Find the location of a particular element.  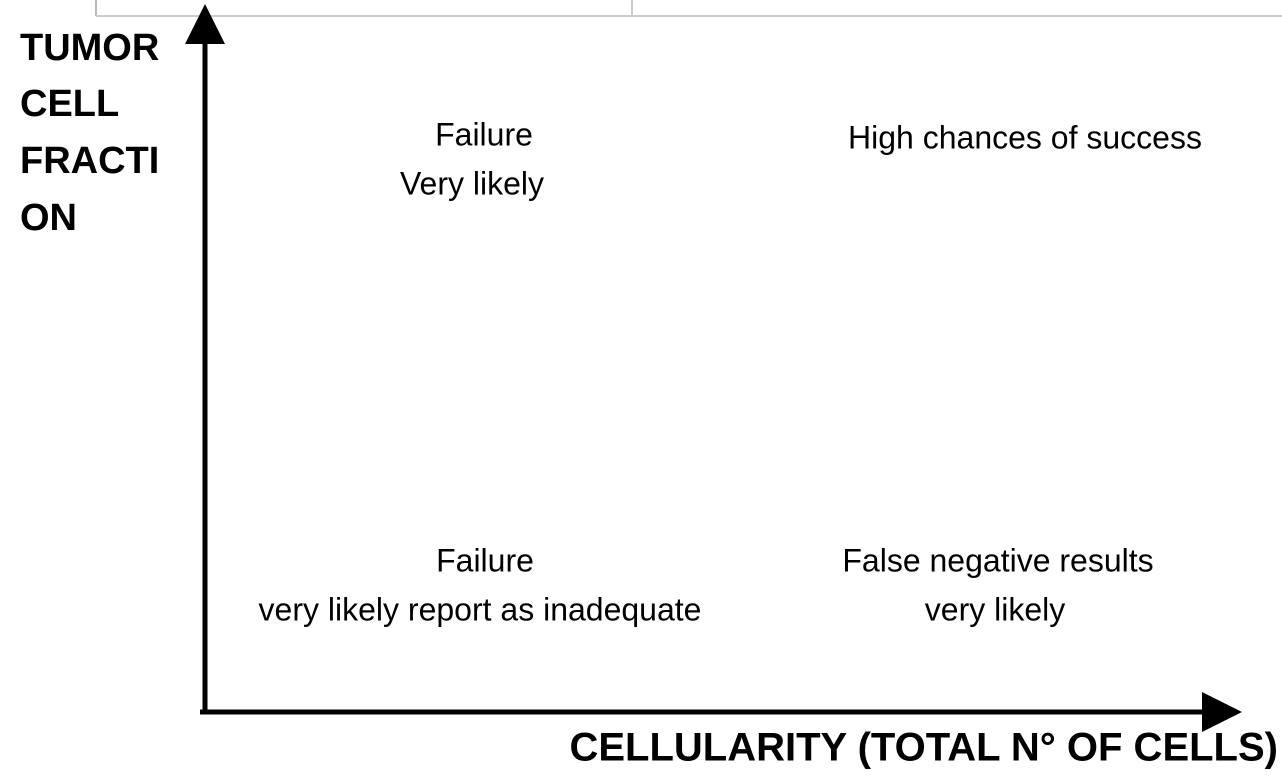

x-axis-label: CELLULARITY (TOTAL N° OF CELLS) is located at coordinates (923, 748).